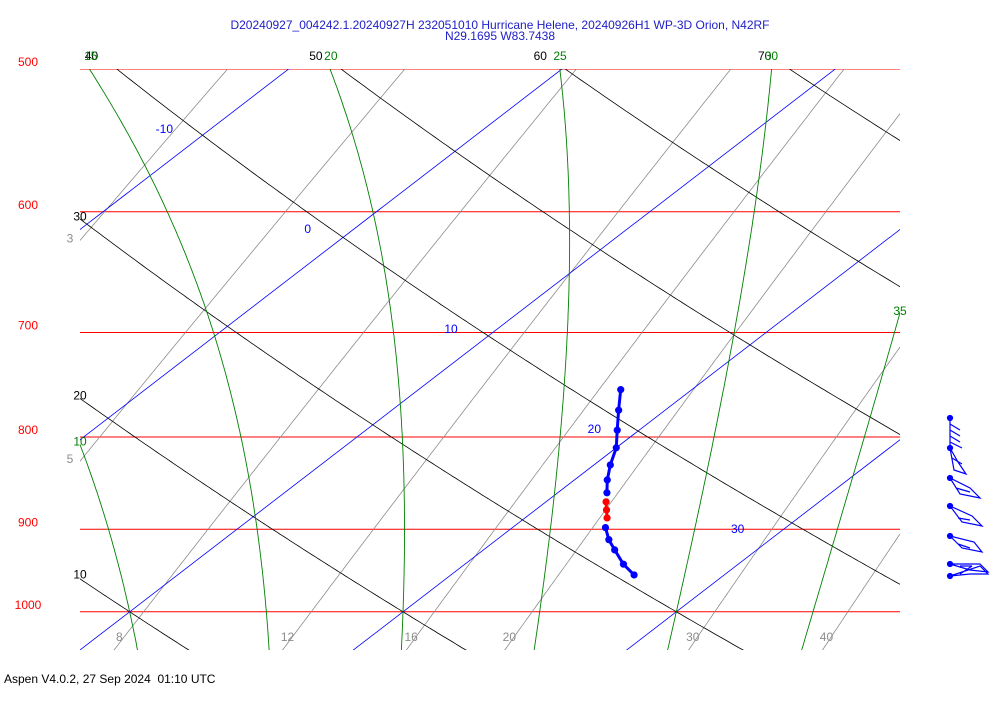 The width and height of the screenshot is (1000, 705). What do you see at coordinates (451, 329) in the screenshot?
I see `isotherm-label: 10` at bounding box center [451, 329].